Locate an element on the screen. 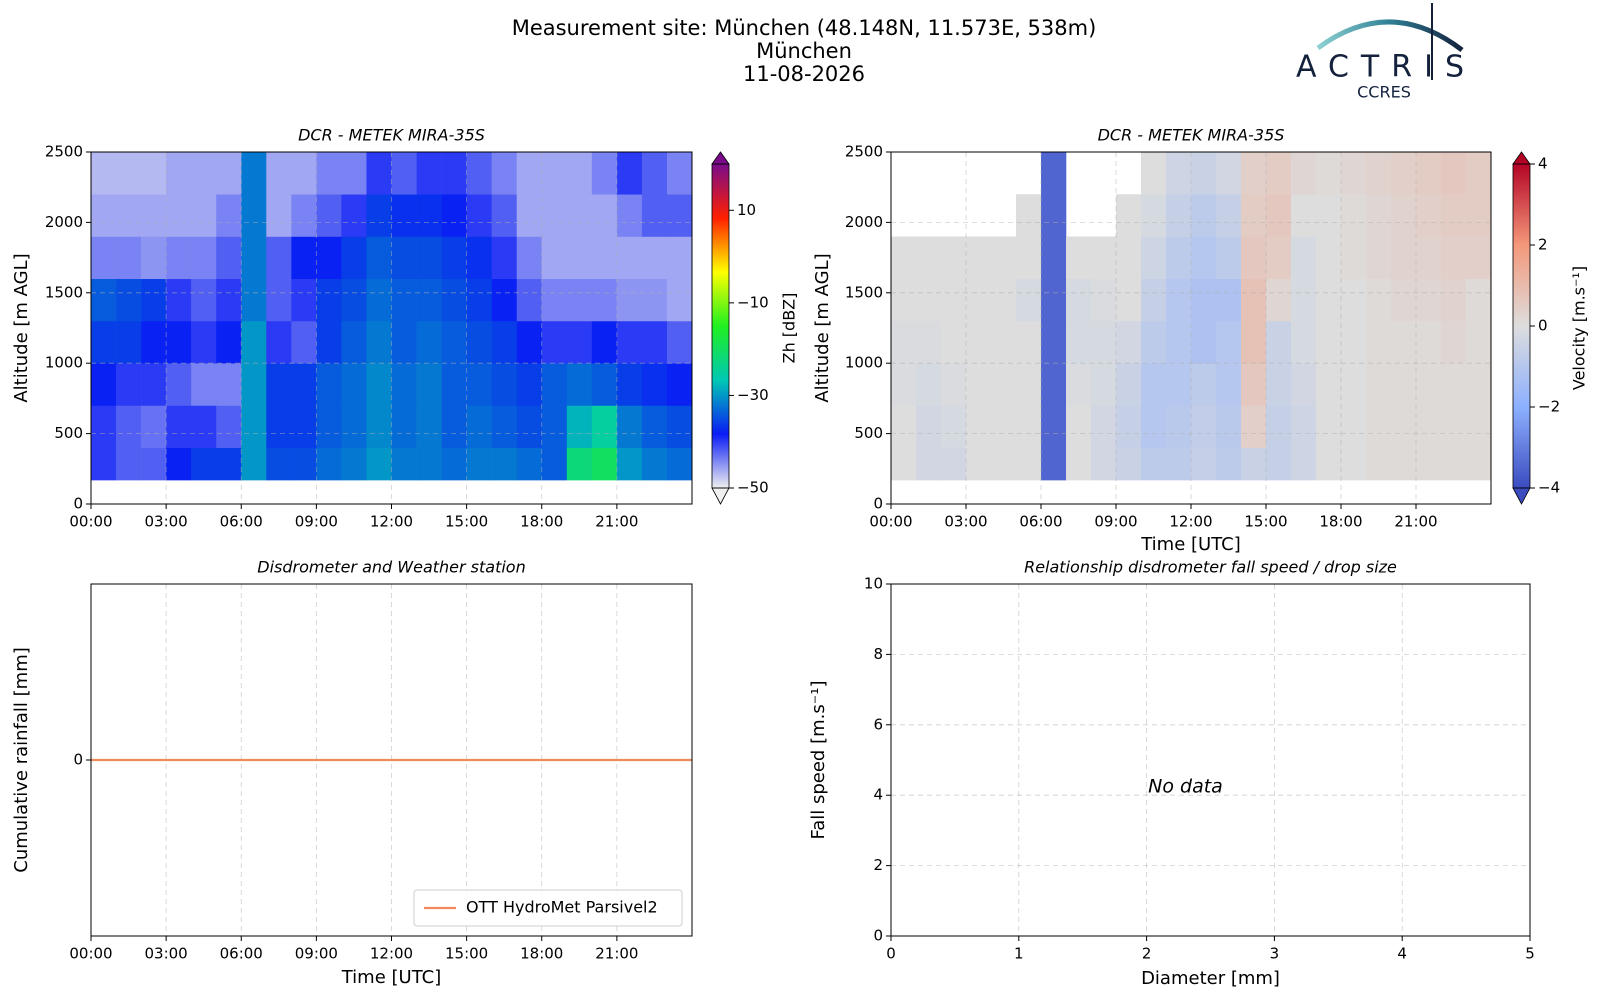  axes-frame is located at coordinates (391, 760).